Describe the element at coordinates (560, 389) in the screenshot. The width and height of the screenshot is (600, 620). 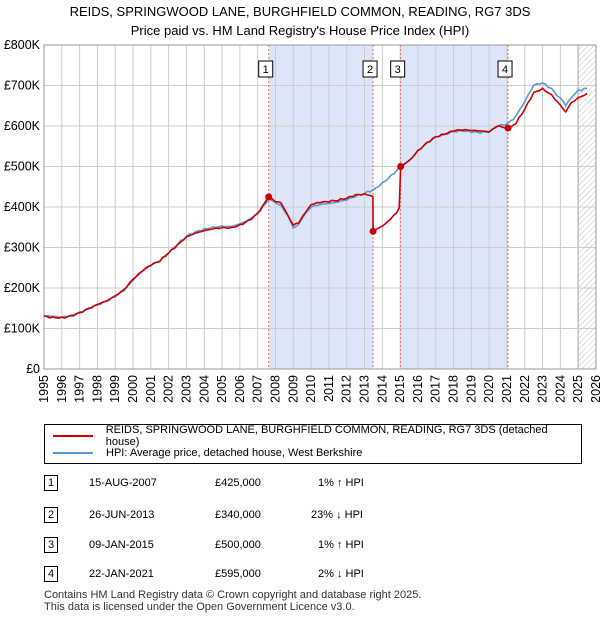
I see `x-tick-label: 2024` at that location.